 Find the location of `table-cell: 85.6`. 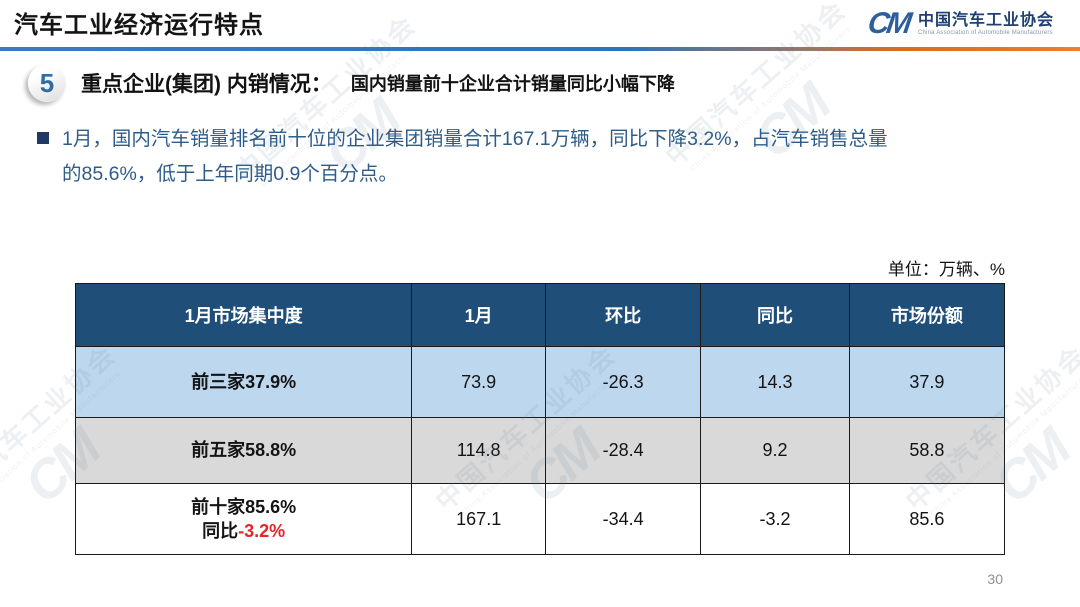

table-cell: 85.6 is located at coordinates (927, 519).